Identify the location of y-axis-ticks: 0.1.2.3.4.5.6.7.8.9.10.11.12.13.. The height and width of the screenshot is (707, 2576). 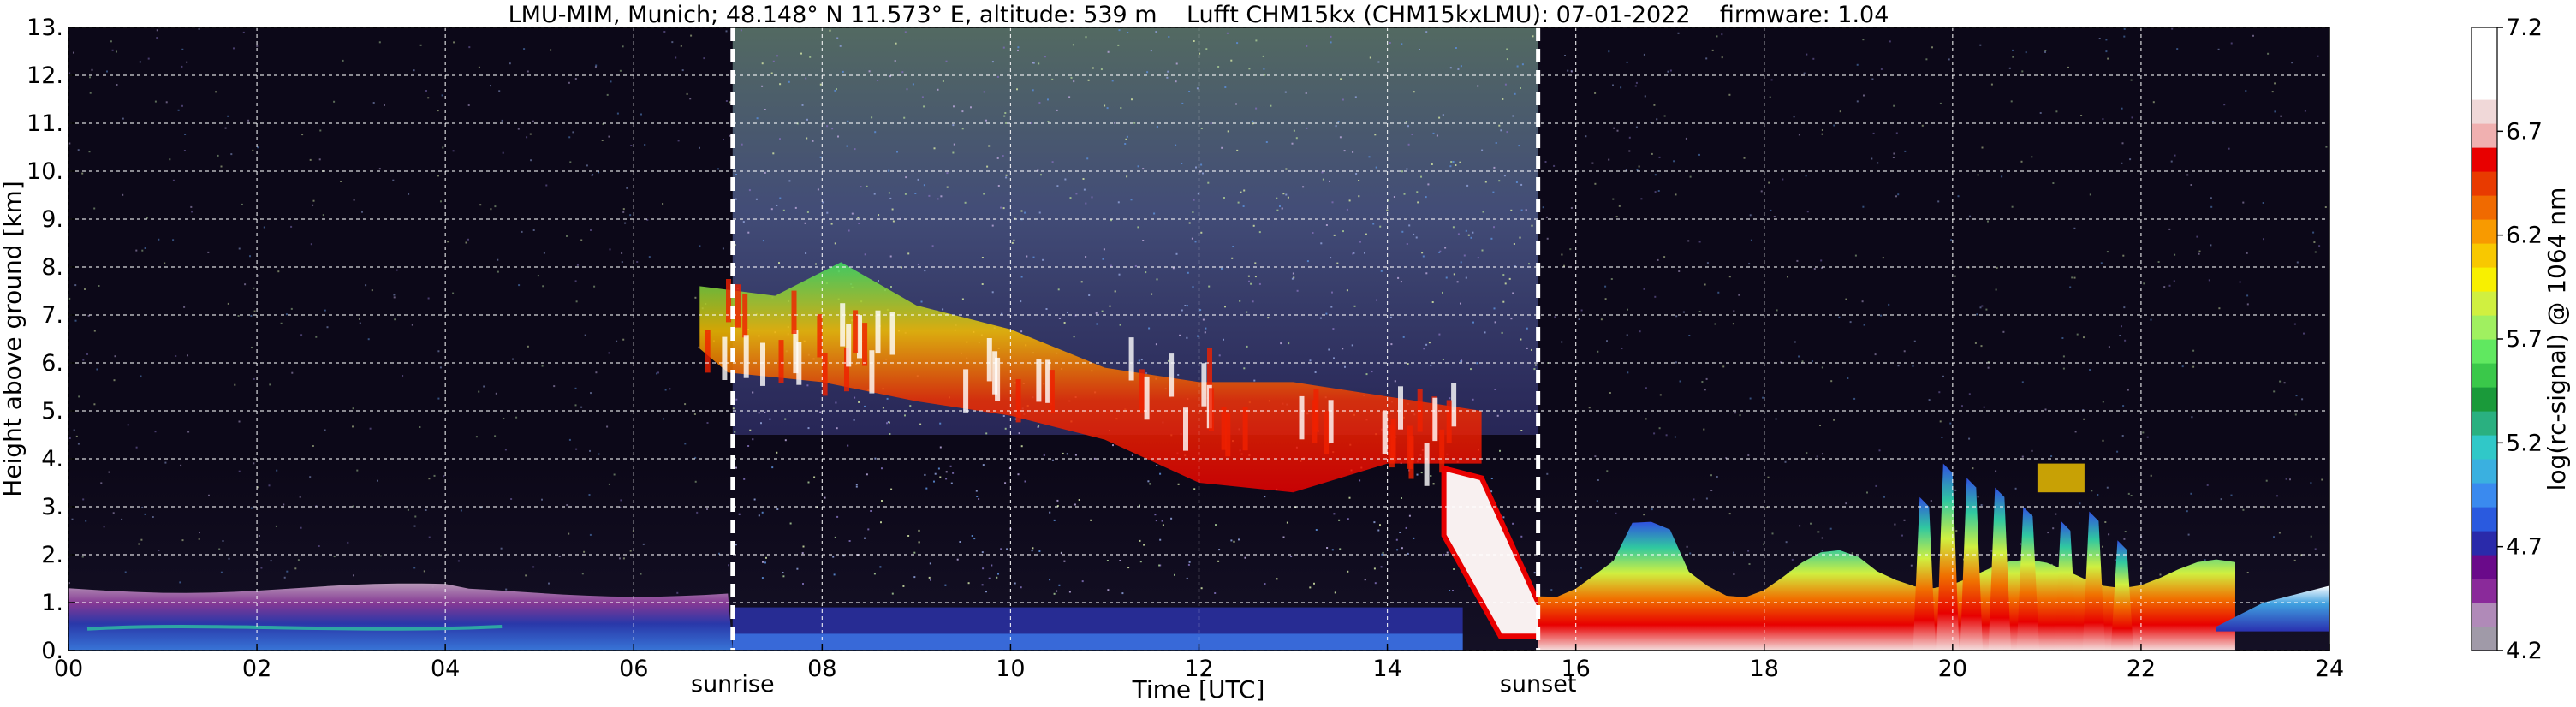
(51, 339).